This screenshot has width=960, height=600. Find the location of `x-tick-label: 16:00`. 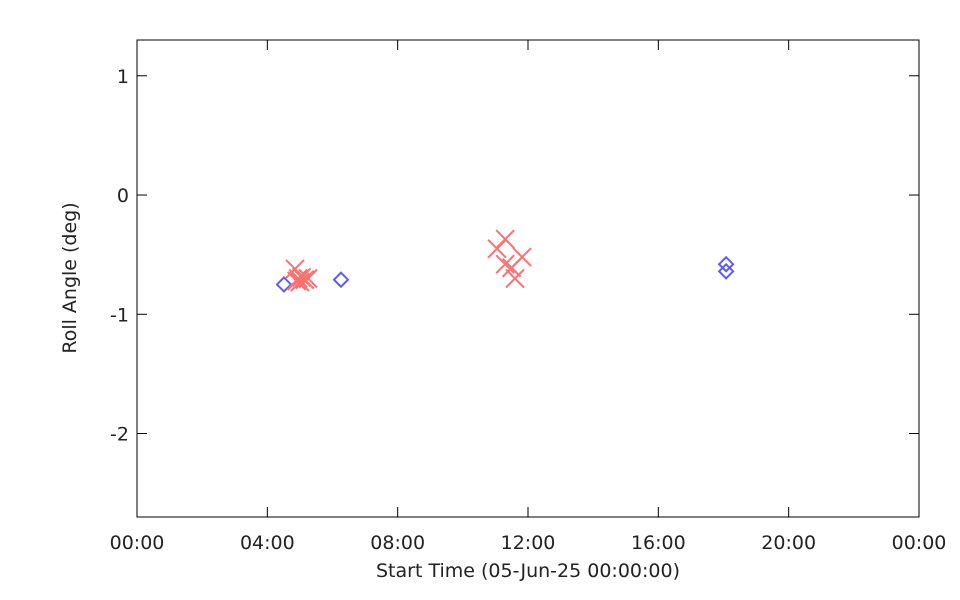

x-tick-label: 16:00 is located at coordinates (658, 543).